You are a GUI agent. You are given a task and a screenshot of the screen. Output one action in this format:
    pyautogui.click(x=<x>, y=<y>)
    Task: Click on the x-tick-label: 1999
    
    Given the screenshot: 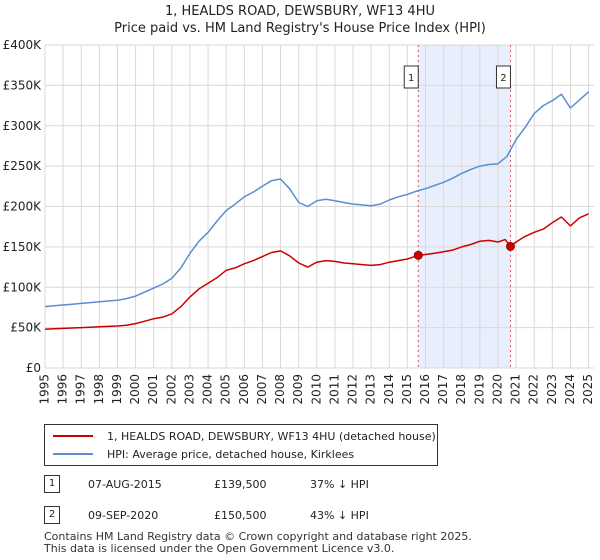 What is the action you would take?
    pyautogui.click(x=117, y=389)
    